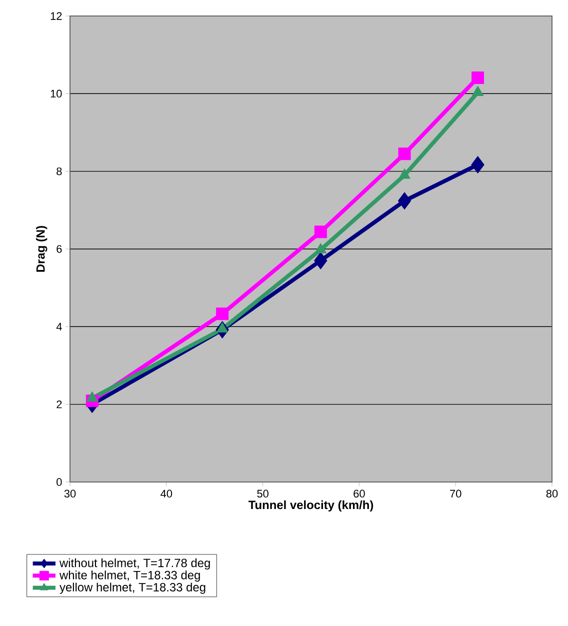 This screenshot has width=568, height=626. Describe the element at coordinates (311, 506) in the screenshot. I see `x-axis-title: Tunnel velocity (km/h)` at that location.